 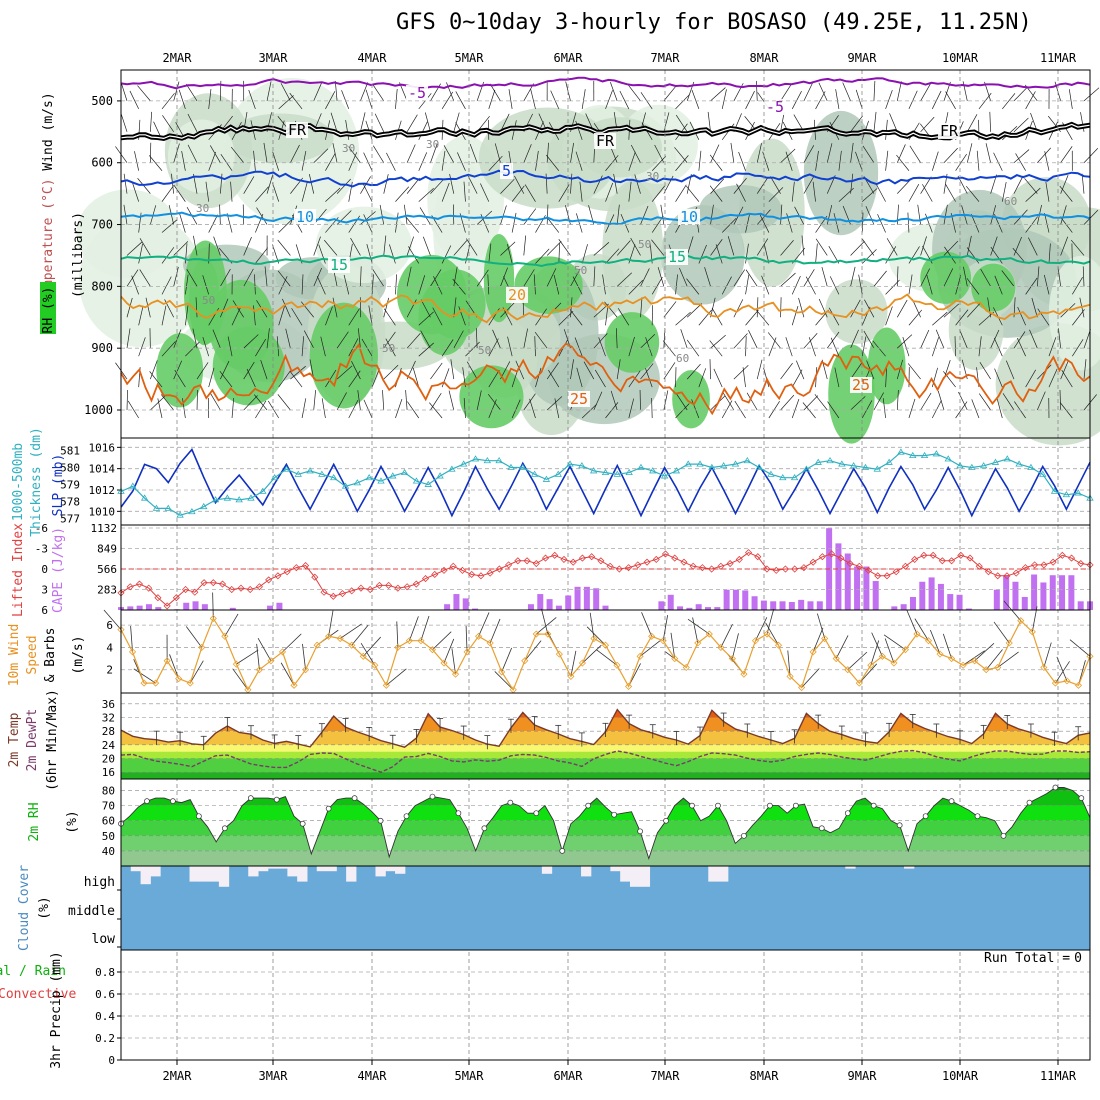 What do you see at coordinates (773, 605) in the screenshot?
I see `cape-bar` at bounding box center [773, 605].